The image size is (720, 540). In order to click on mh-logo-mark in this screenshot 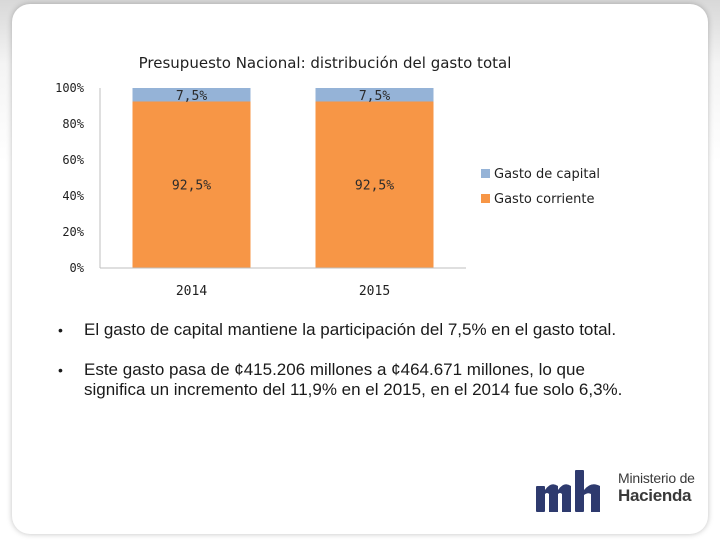, I will do `click(568, 491)`.